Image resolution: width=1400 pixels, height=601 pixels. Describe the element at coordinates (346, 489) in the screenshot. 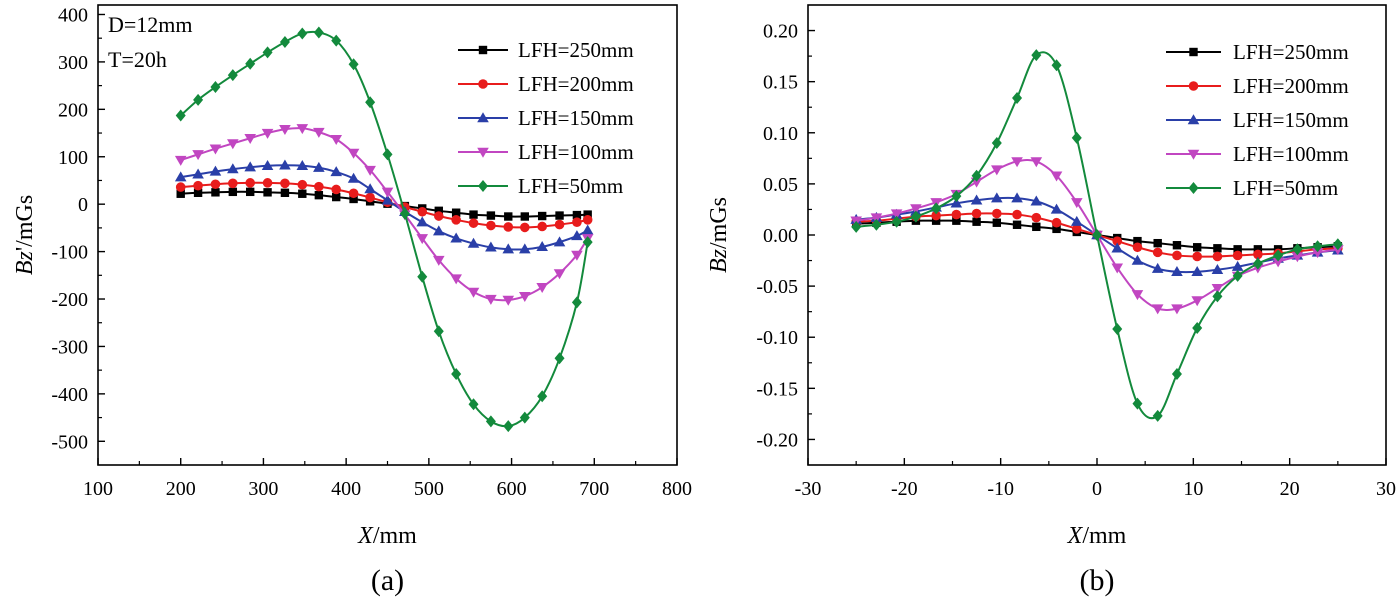

I see `x-tick-label: 400` at that location.